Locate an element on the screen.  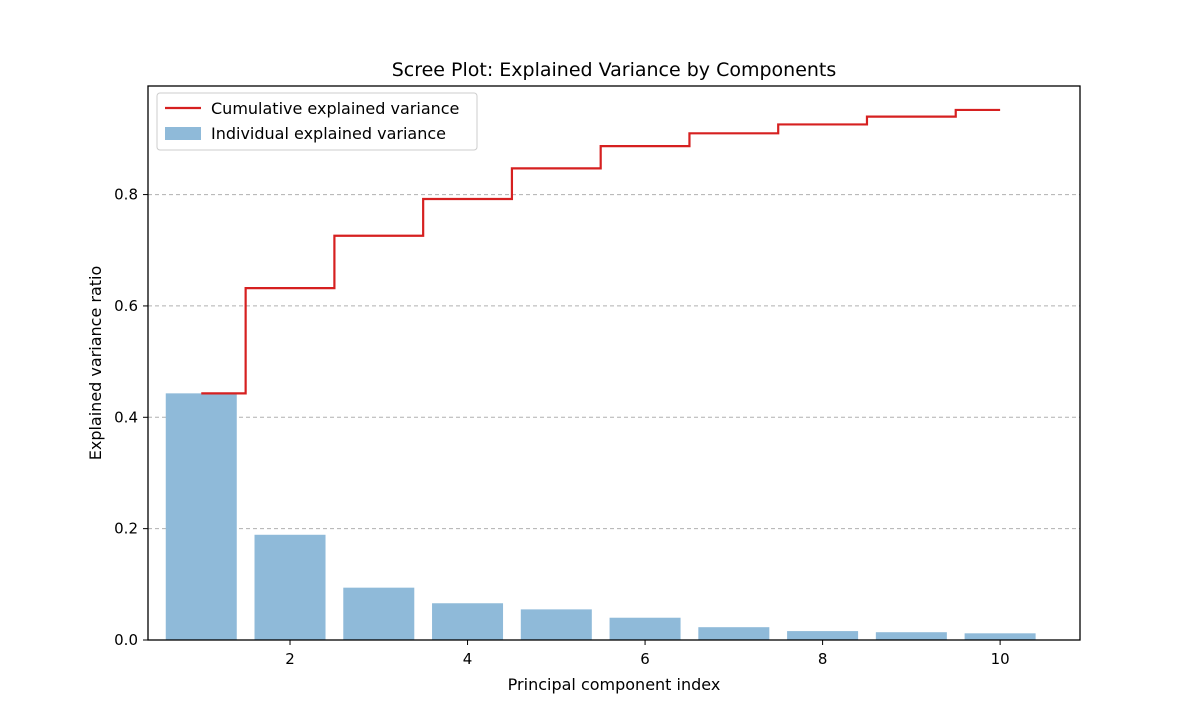
y-tick-label: 0.0 is located at coordinates (126, 640).